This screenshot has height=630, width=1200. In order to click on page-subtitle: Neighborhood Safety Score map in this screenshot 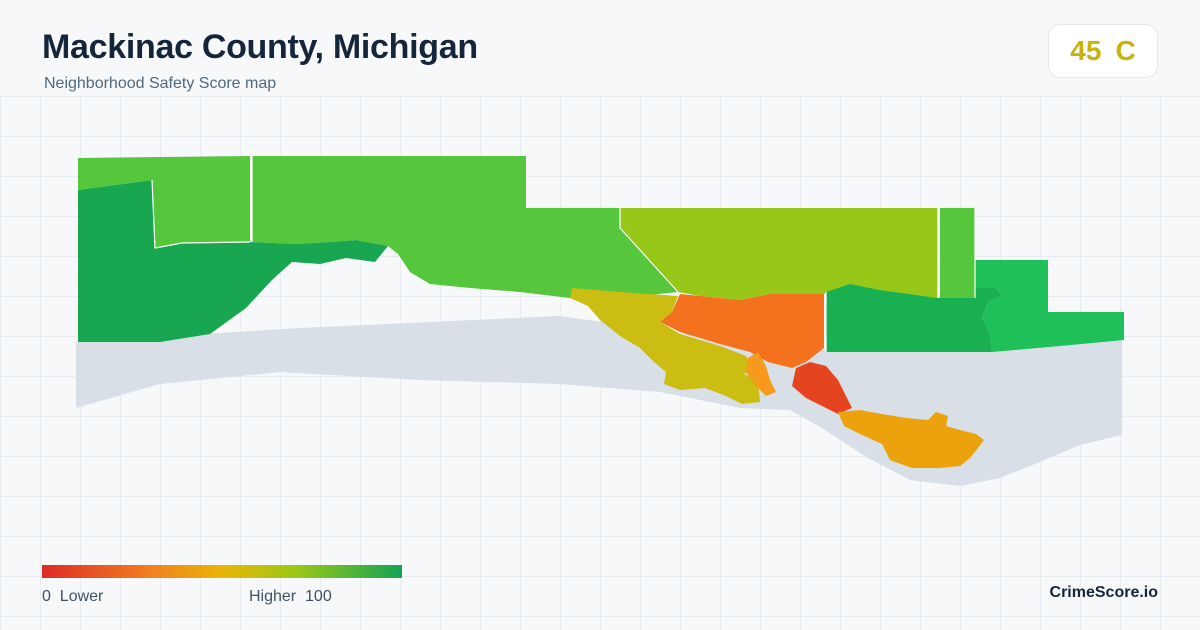, I will do `click(160, 83)`.